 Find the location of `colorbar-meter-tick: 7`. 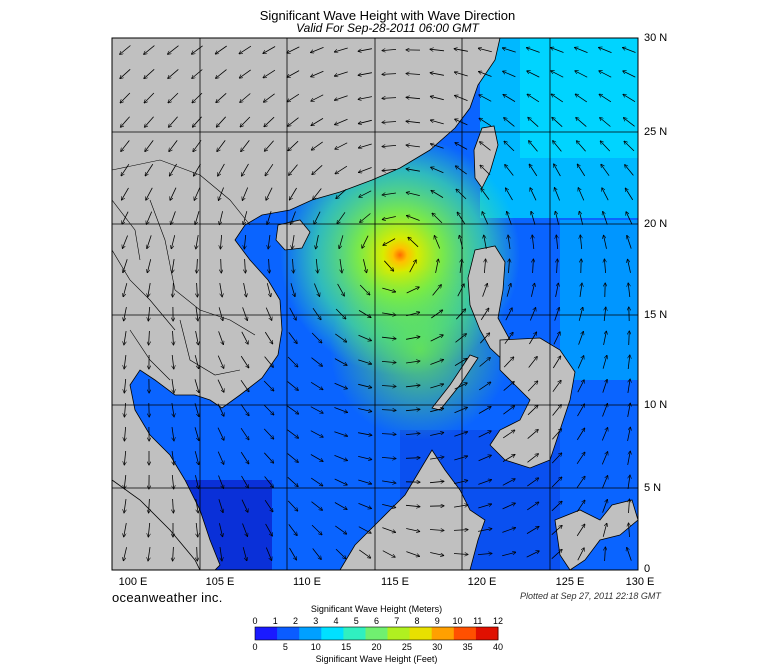

colorbar-meter-tick: 7 is located at coordinates (397, 621).